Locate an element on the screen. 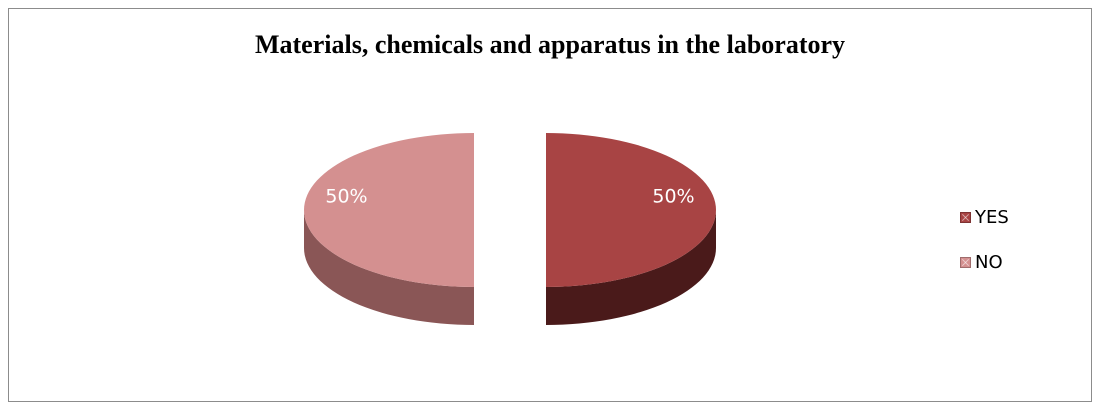  legend-label-yes: YES is located at coordinates (992, 217).